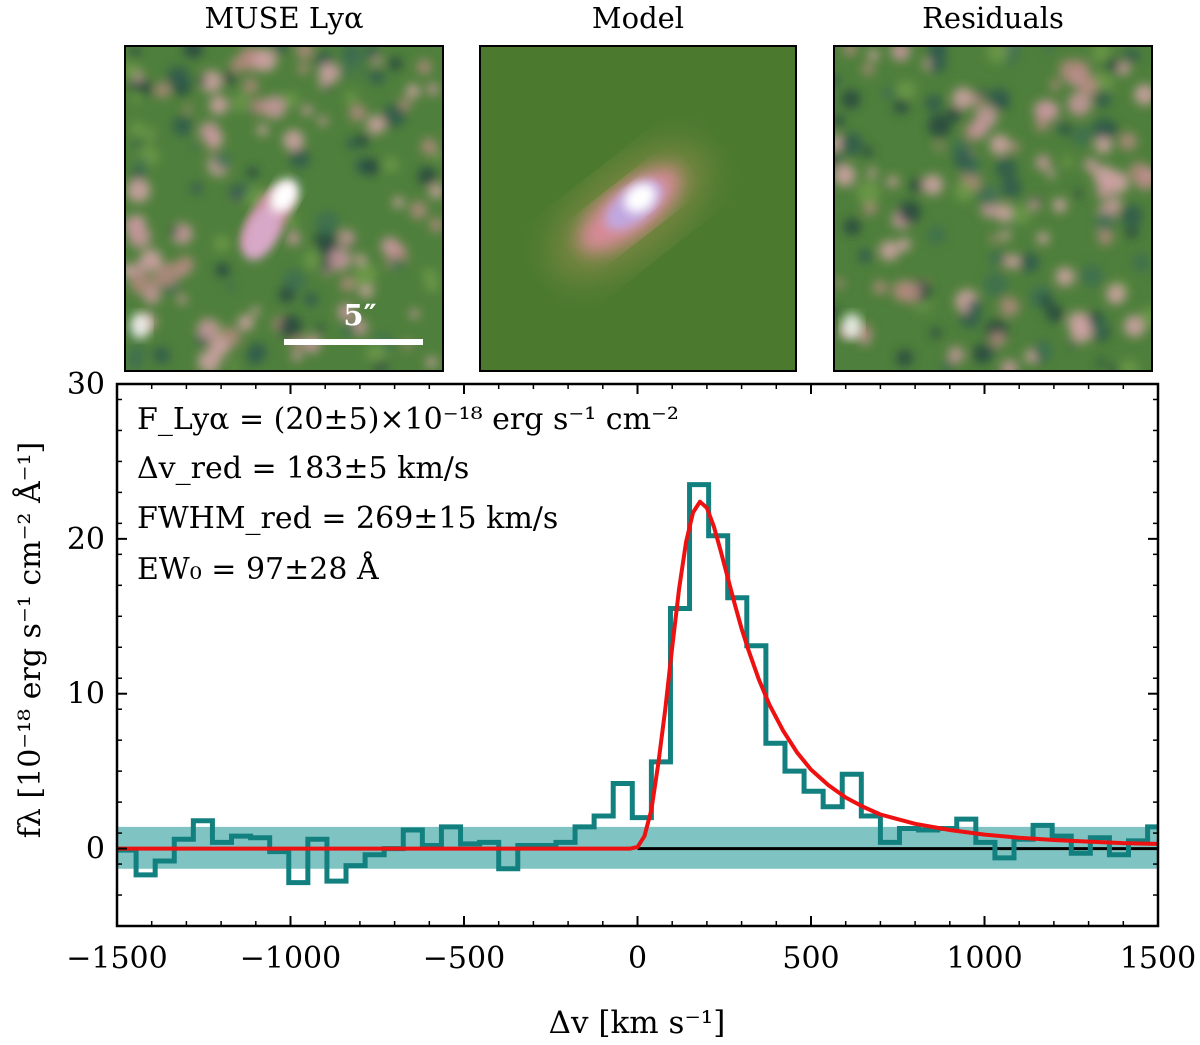  I want to click on x-tick-label: −1500, so click(116, 958).